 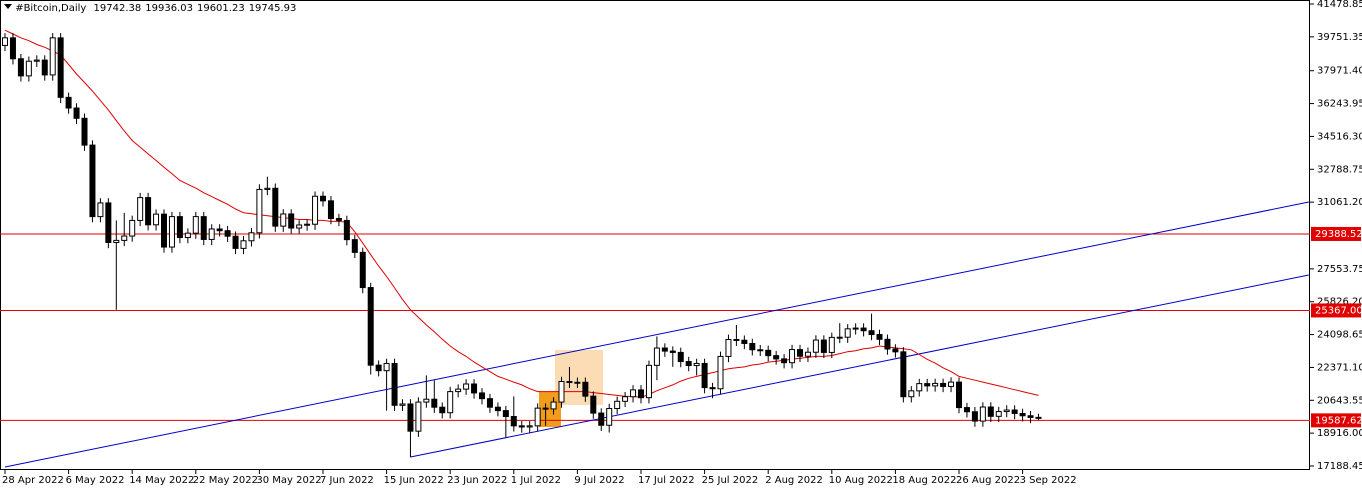 I want to click on x-tick-label: 17 Jul 2022, so click(x=666, y=480).